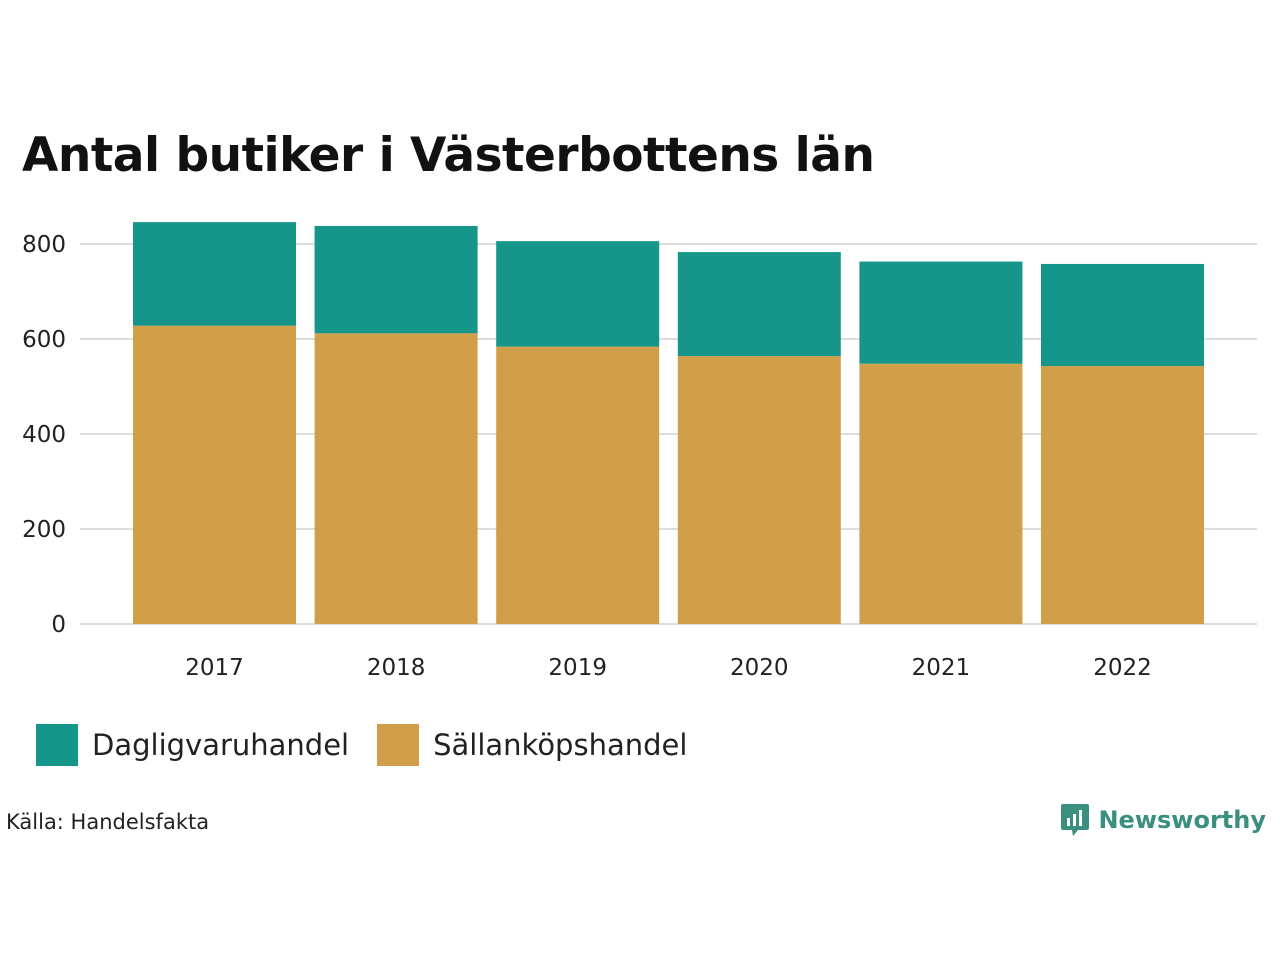  What do you see at coordinates (941, 668) in the screenshot?
I see `x-tick-label-2021: 2021` at bounding box center [941, 668].